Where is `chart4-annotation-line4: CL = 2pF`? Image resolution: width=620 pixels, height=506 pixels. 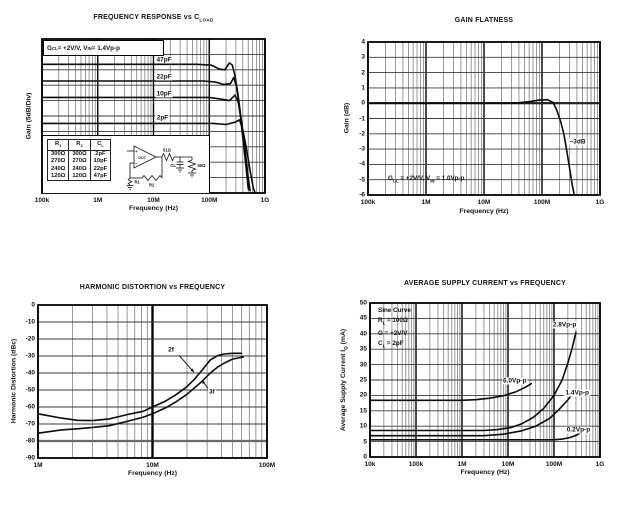 chart4-annotation-line4: CL = 2pF is located at coordinates (391, 344).